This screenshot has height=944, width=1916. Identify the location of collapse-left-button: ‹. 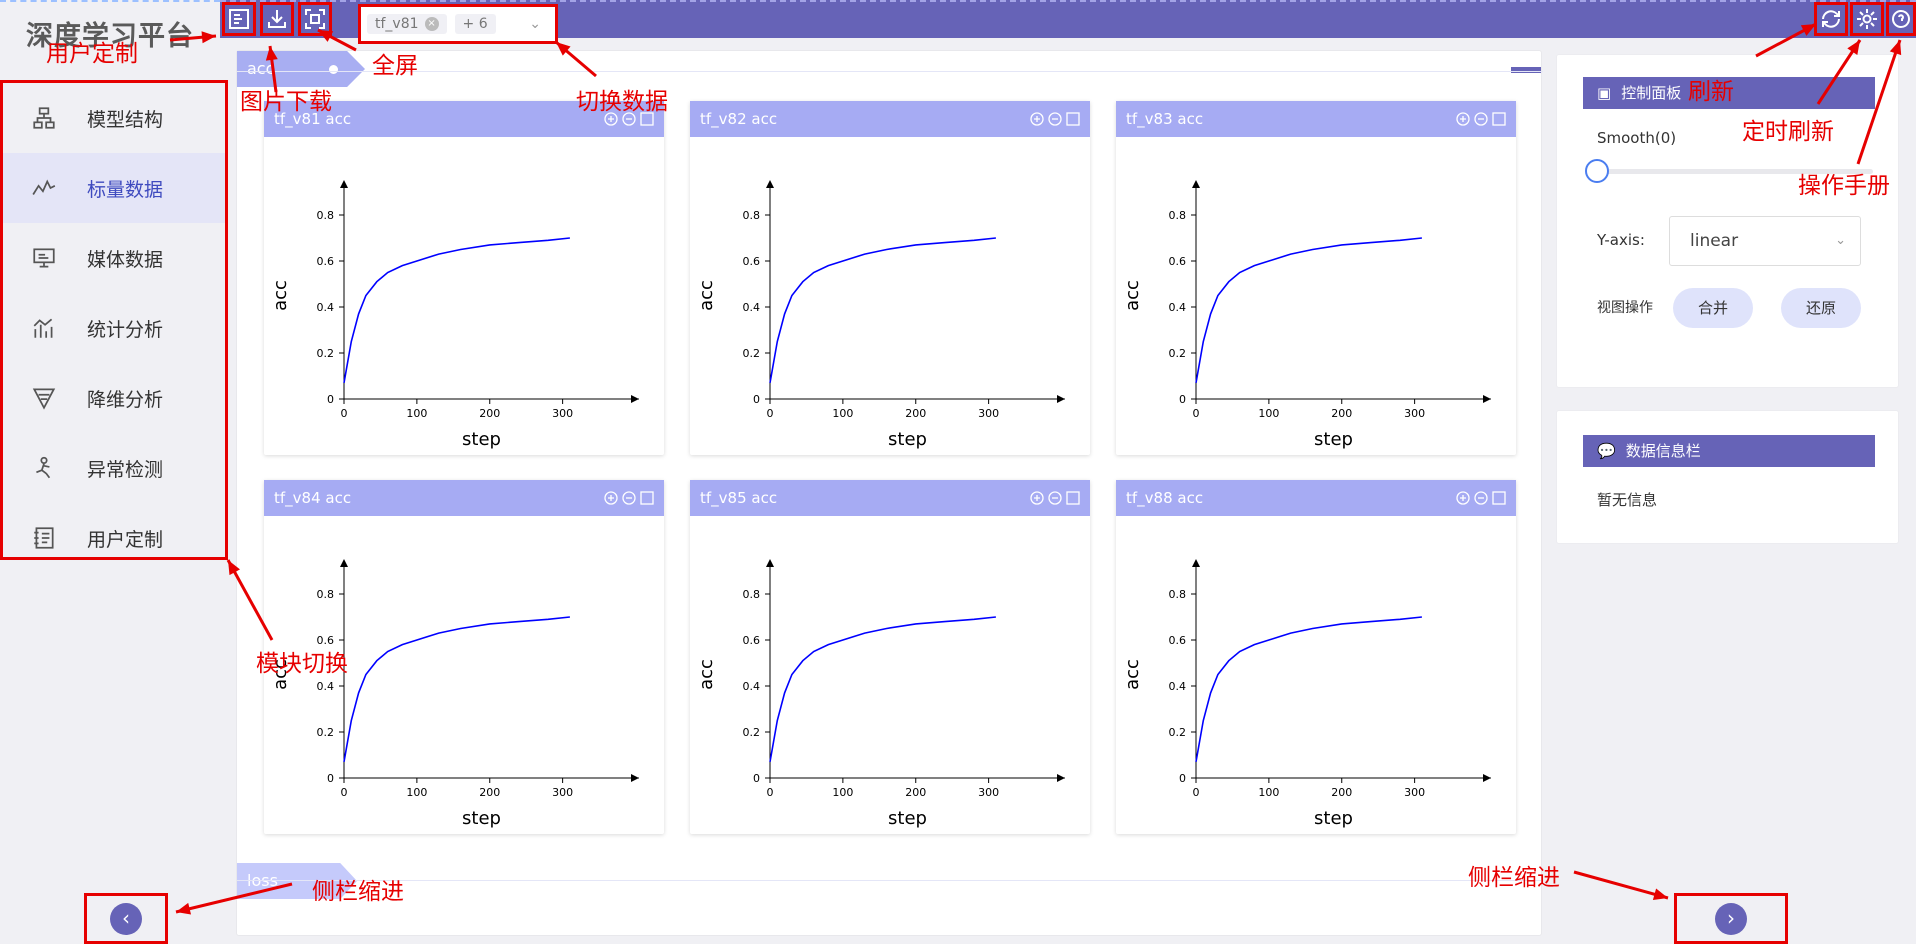
(126, 918).